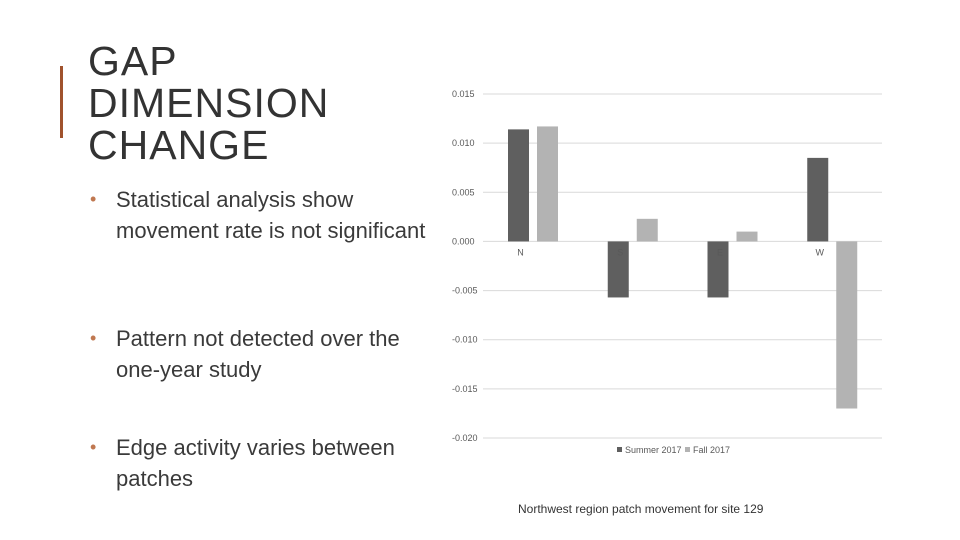 The height and width of the screenshot is (540, 960). Describe the element at coordinates (747, 236) in the screenshot. I see `bar-fall-e` at that location.